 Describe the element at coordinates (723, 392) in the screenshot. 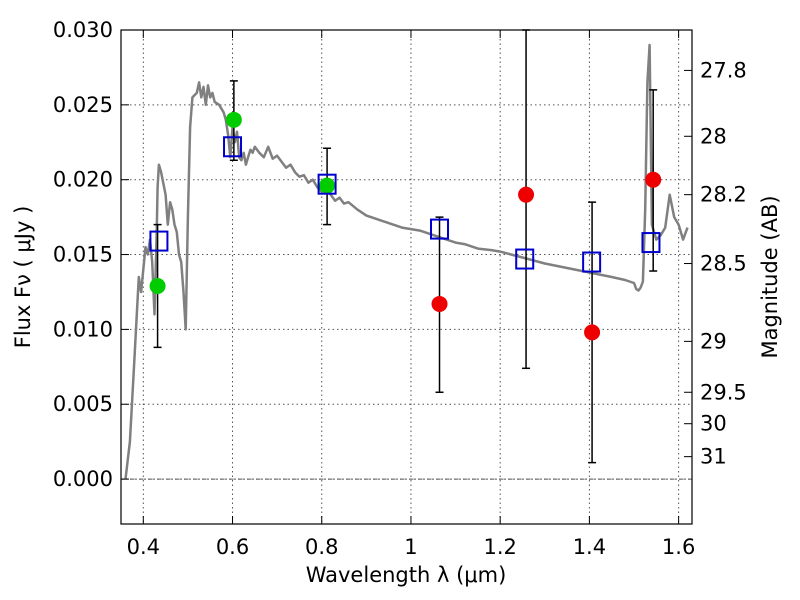

I see `y2-tick-label: 29.5` at that location.